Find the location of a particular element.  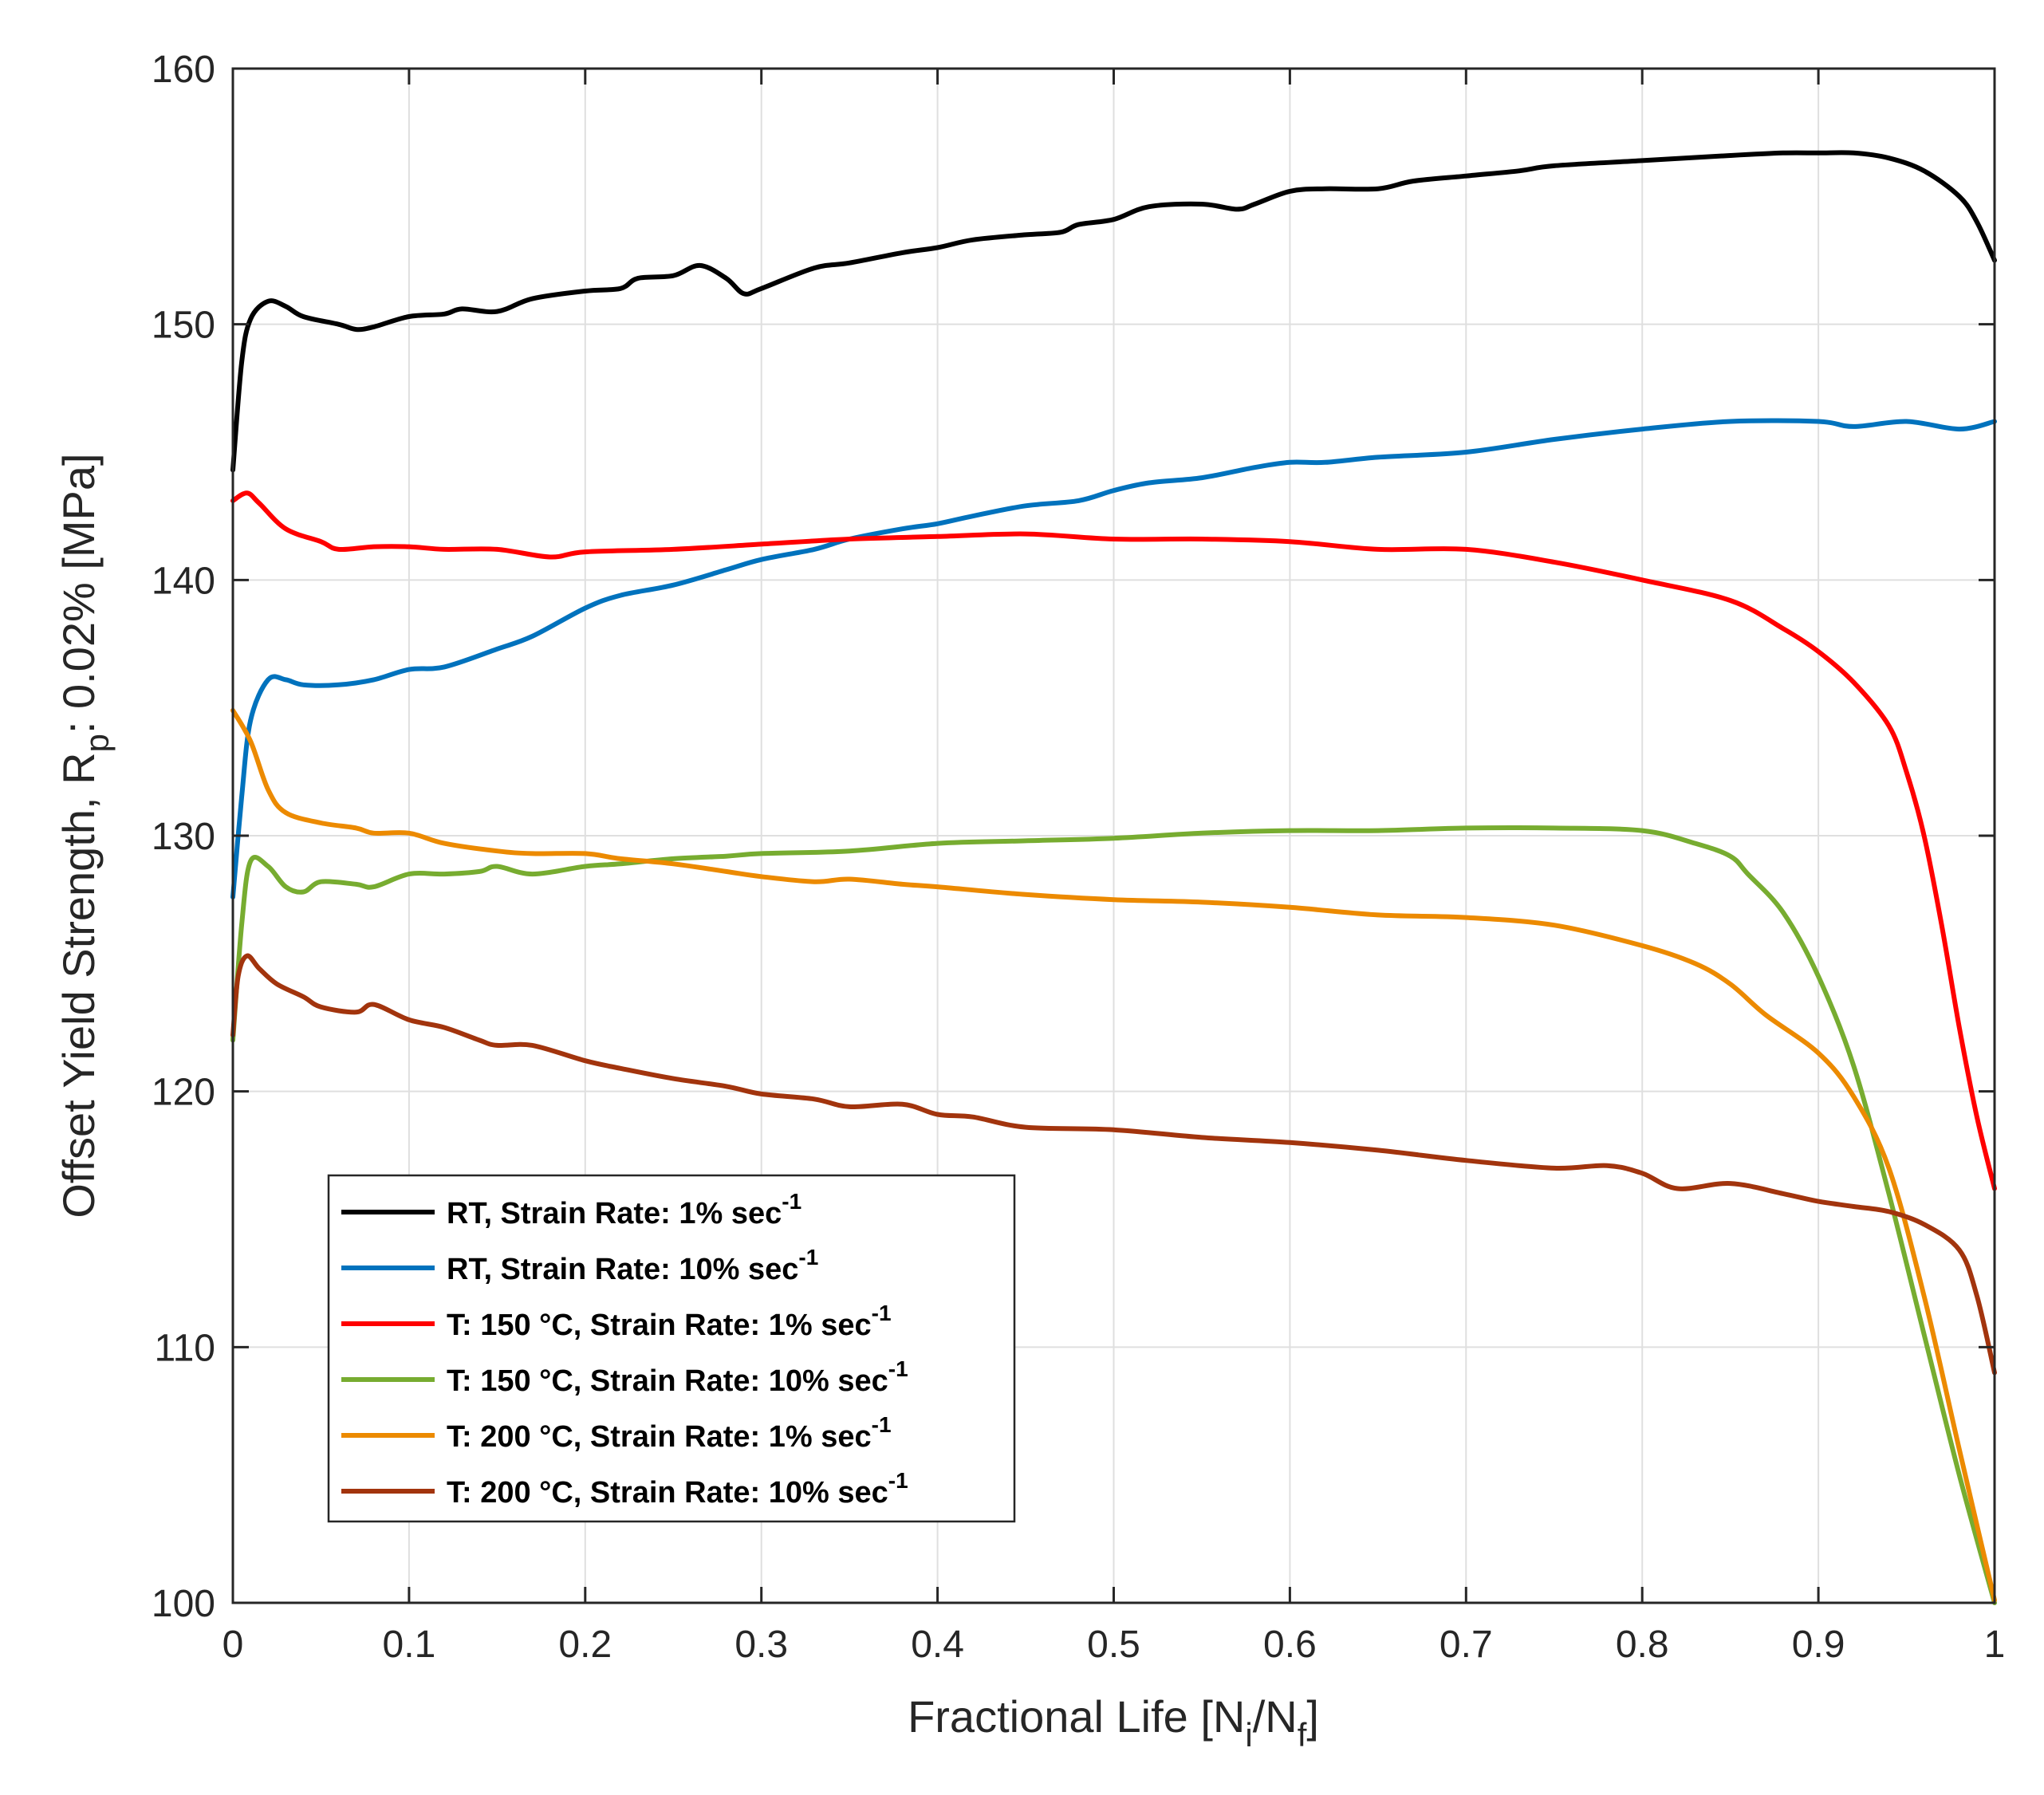

y-tick-label: 140 is located at coordinates (184, 581).